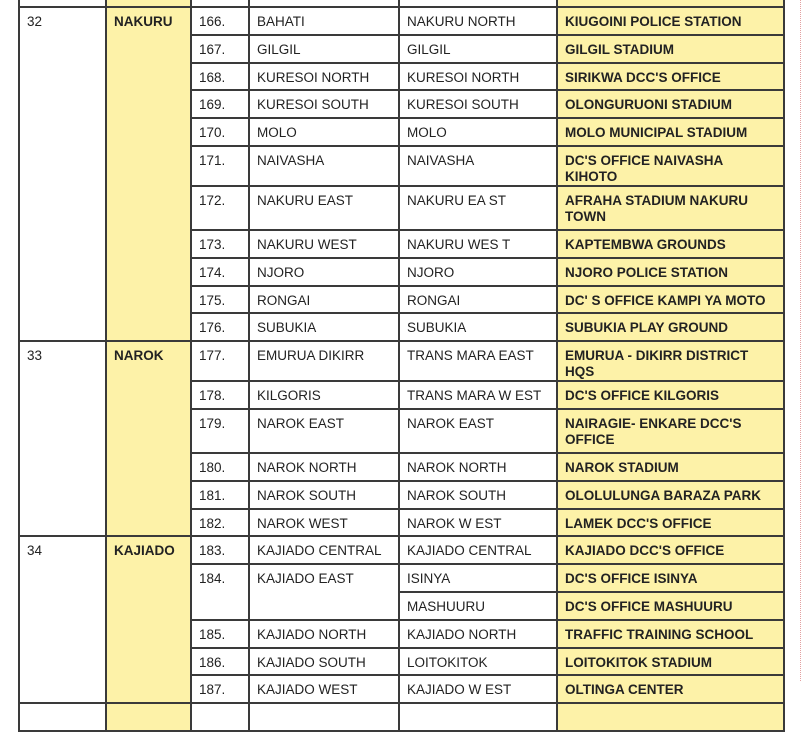 The height and width of the screenshot is (732, 807). I want to click on county-name: NAROK, so click(148, 439).